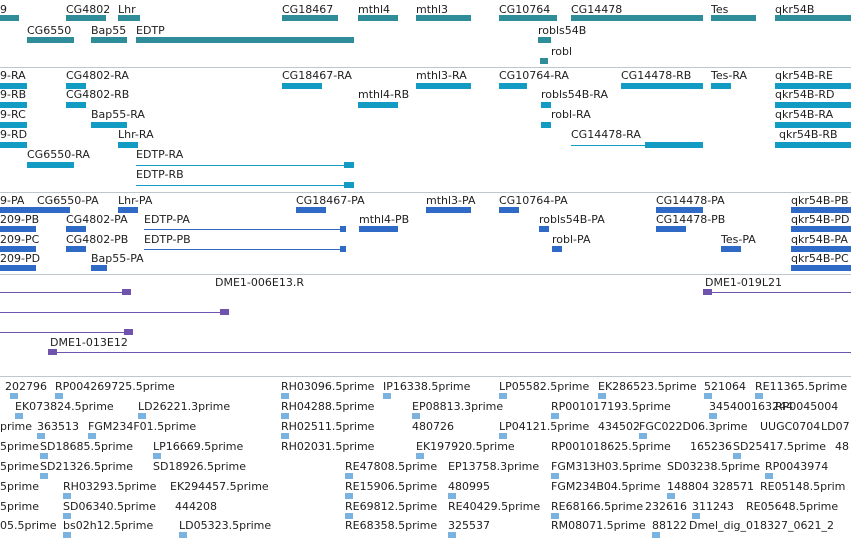 This screenshot has width=851, height=542. Describe the element at coordinates (391, 525) in the screenshot. I see `est-label: RE68358.5prime` at that location.